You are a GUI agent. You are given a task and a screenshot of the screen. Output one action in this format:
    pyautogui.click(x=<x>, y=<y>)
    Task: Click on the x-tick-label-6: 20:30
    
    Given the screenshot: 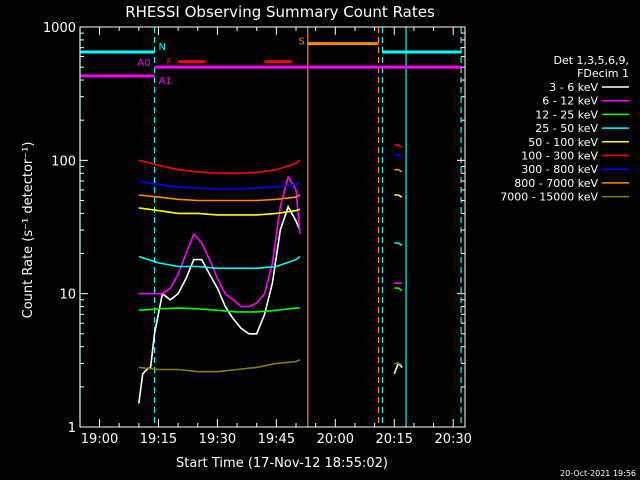 What is the action you would take?
    pyautogui.click(x=452, y=439)
    